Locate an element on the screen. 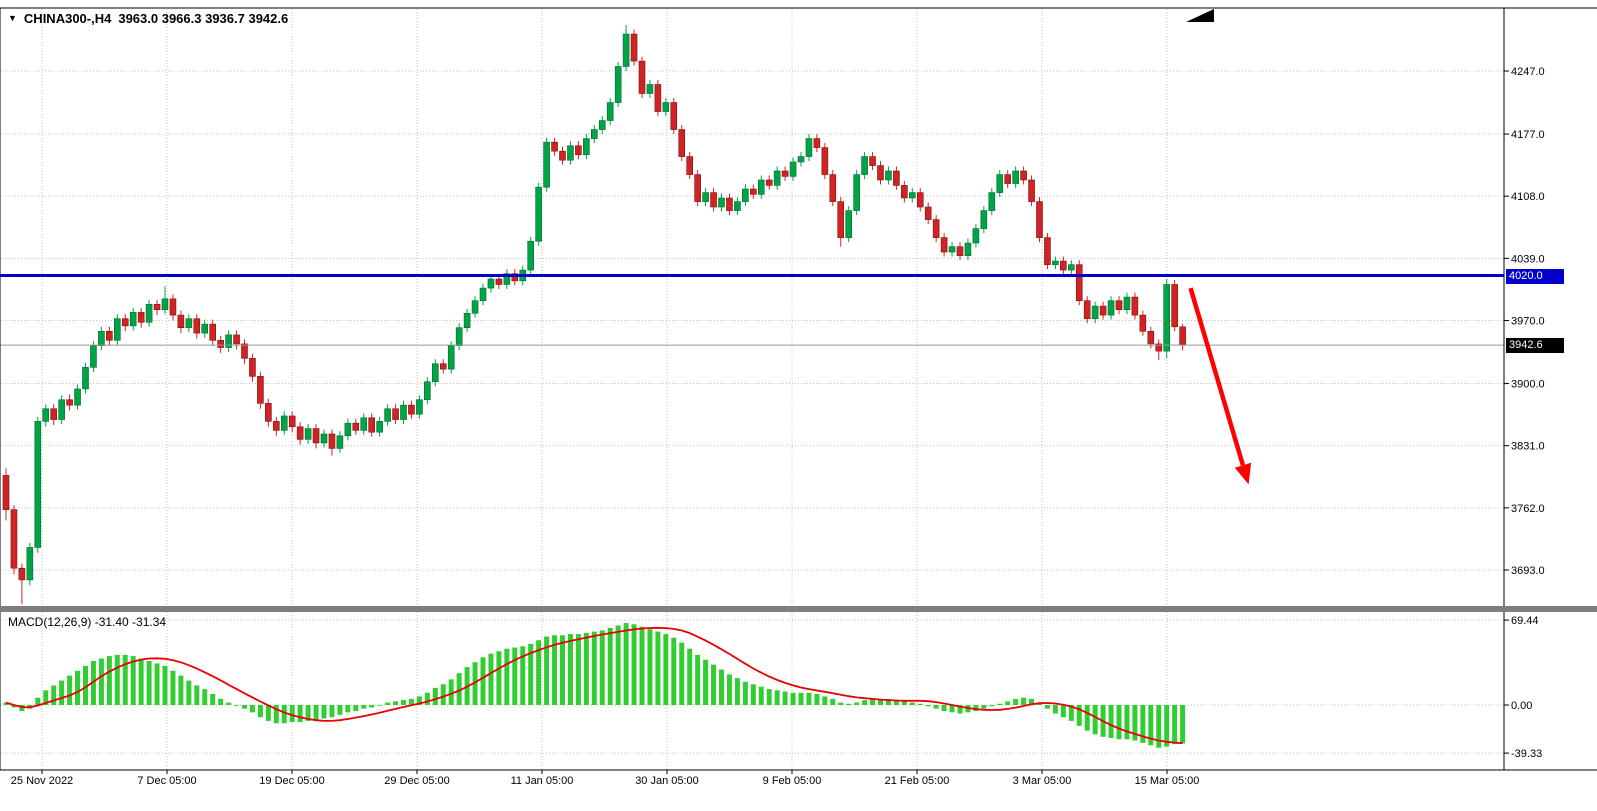  price-axis-label: 3900.0 is located at coordinates (1528, 385).